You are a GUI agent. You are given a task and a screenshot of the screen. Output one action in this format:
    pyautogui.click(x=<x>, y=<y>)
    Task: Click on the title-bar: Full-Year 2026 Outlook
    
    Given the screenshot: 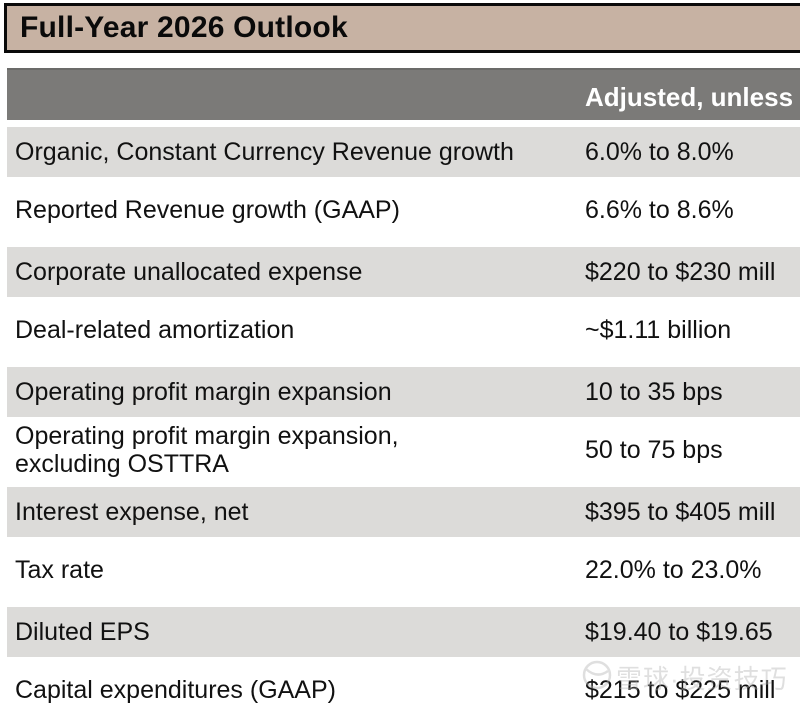 What is the action you would take?
    pyautogui.click(x=402, y=28)
    